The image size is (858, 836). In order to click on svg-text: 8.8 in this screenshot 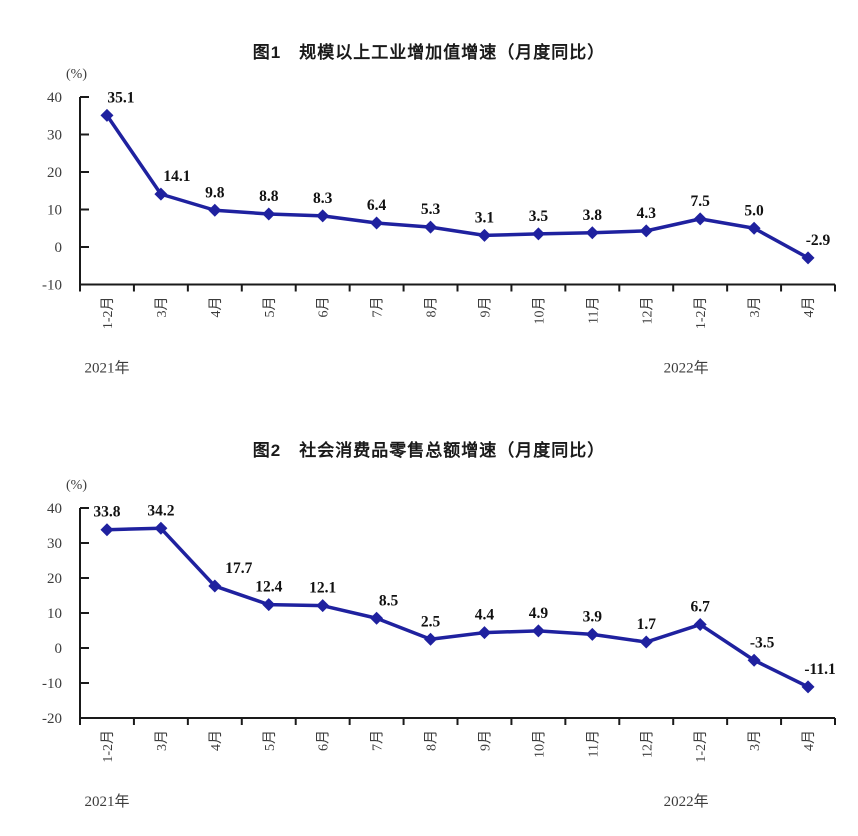, I will do `click(269, 196)`.